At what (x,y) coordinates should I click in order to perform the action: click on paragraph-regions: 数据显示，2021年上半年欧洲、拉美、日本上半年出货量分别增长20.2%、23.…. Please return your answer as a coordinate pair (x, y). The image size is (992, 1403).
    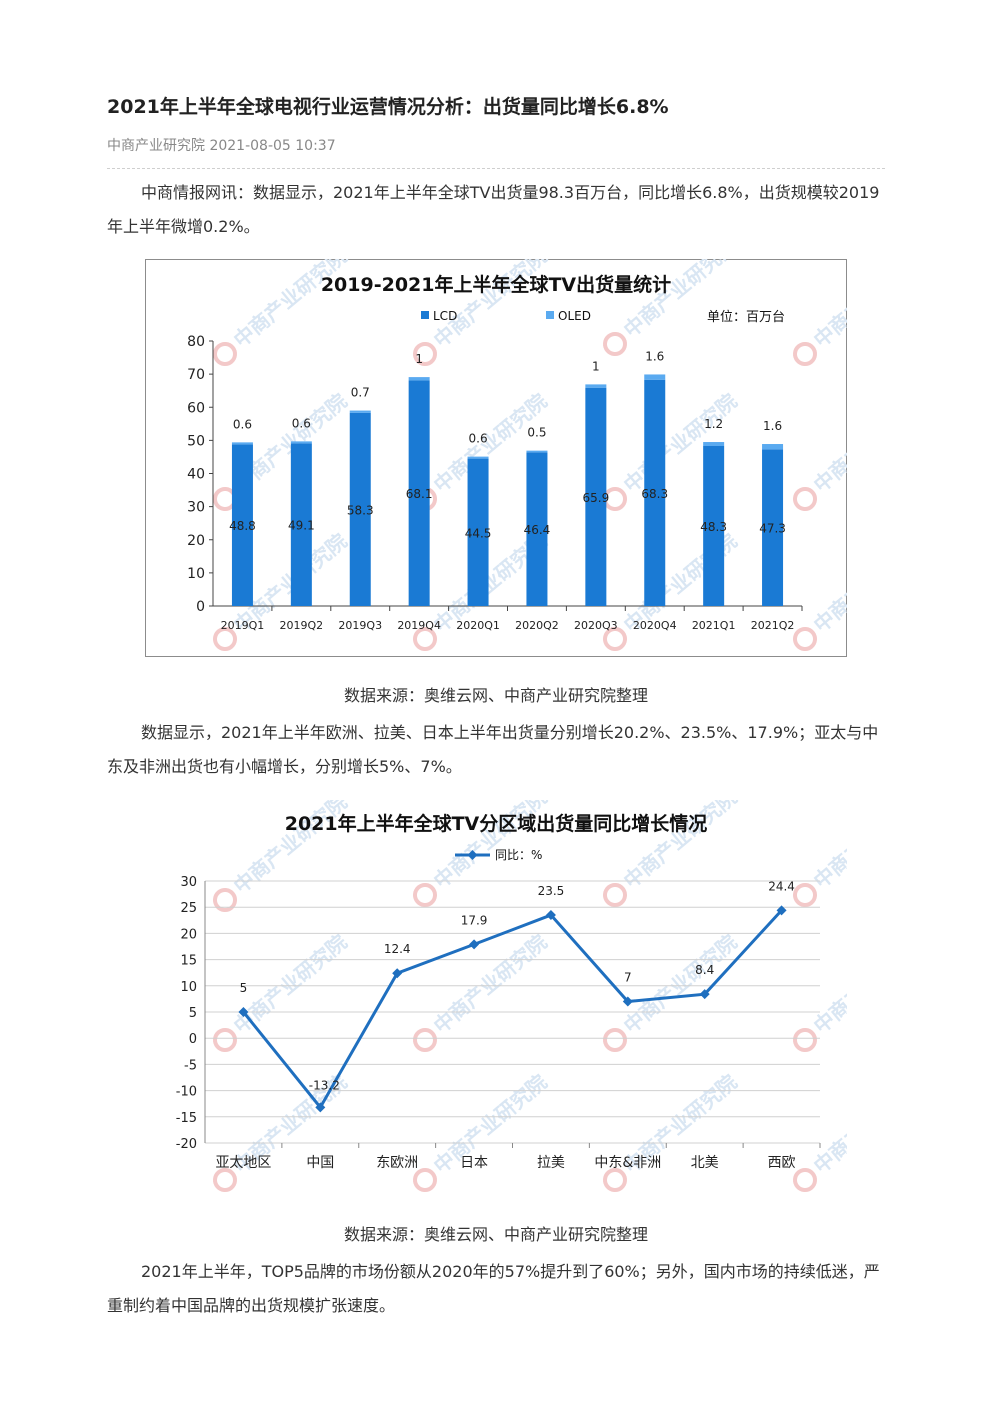
    Looking at the image, I should click on (493, 749).